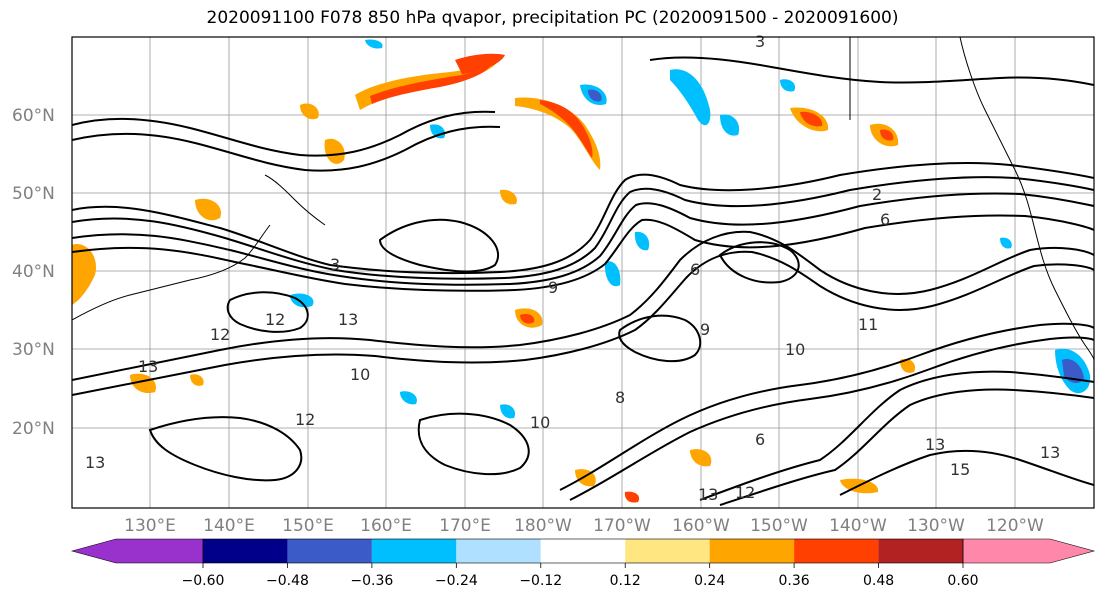 The width and height of the screenshot is (1105, 601). What do you see at coordinates (33, 116) in the screenshot?
I see `lat-label: 60°N` at bounding box center [33, 116].